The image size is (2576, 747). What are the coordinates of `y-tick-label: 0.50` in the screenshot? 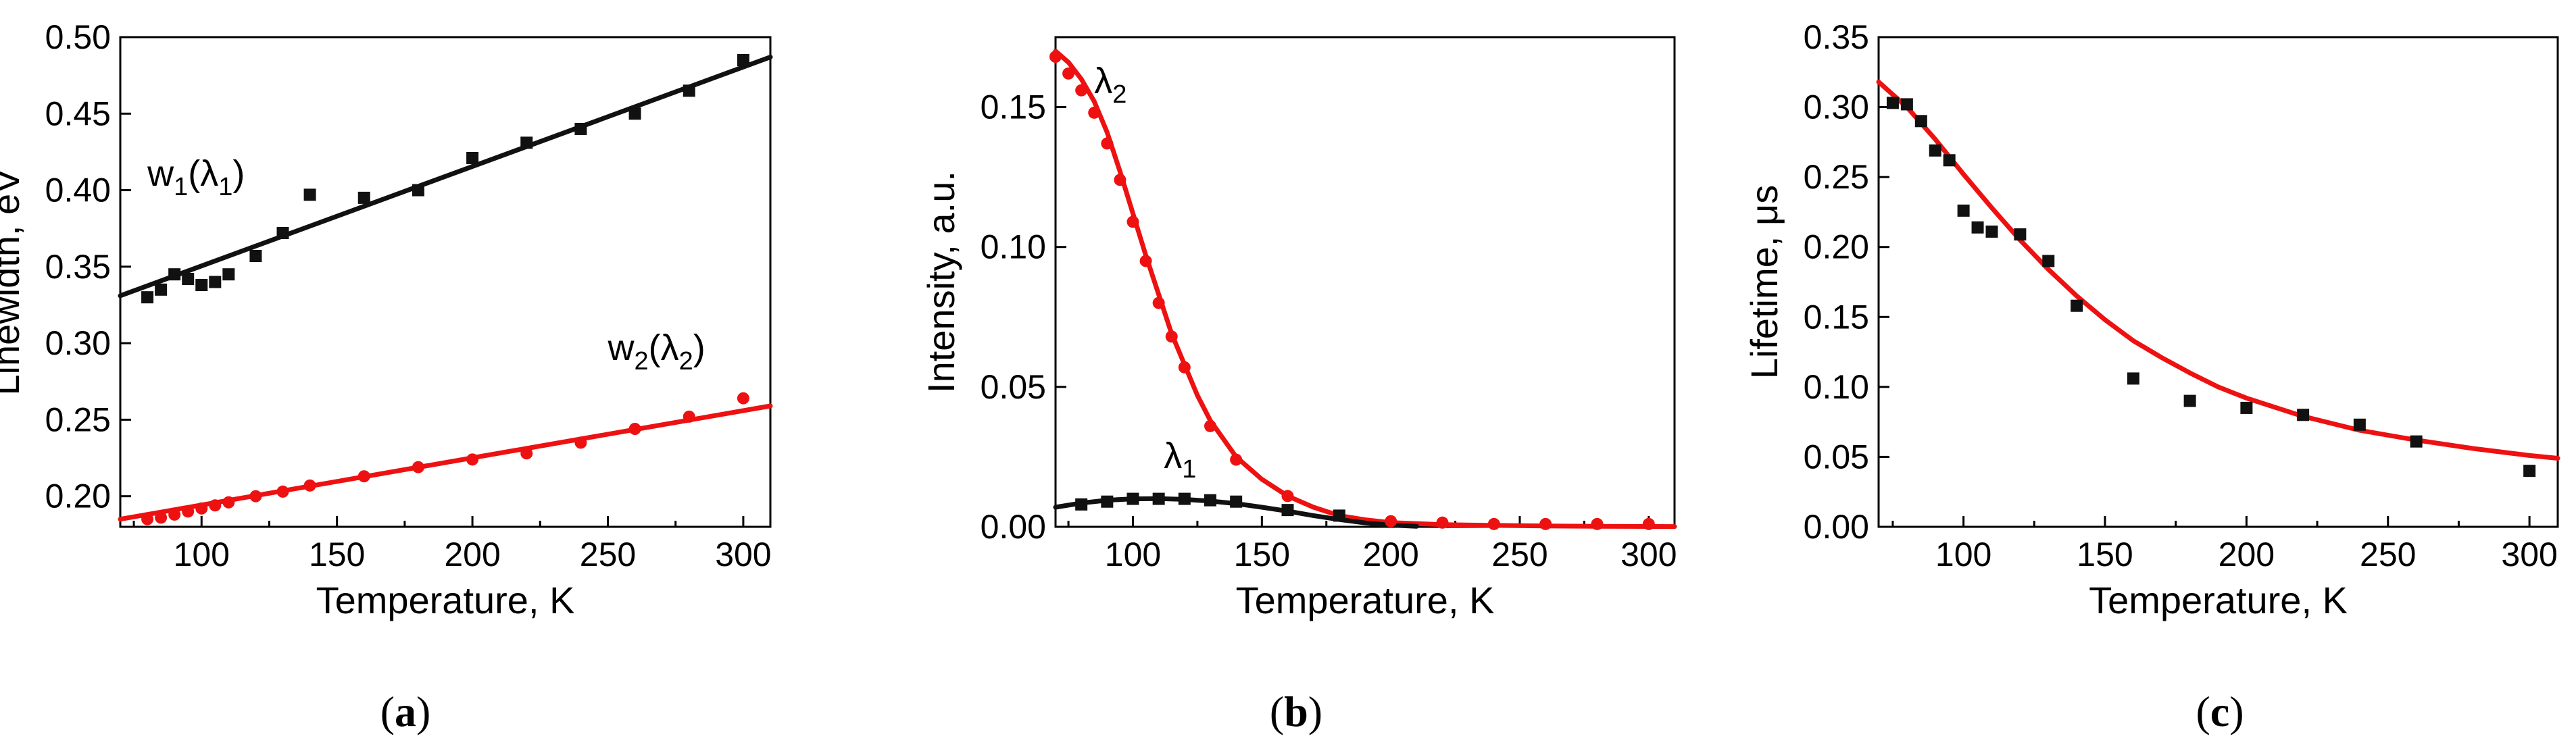 It's located at (78, 37).